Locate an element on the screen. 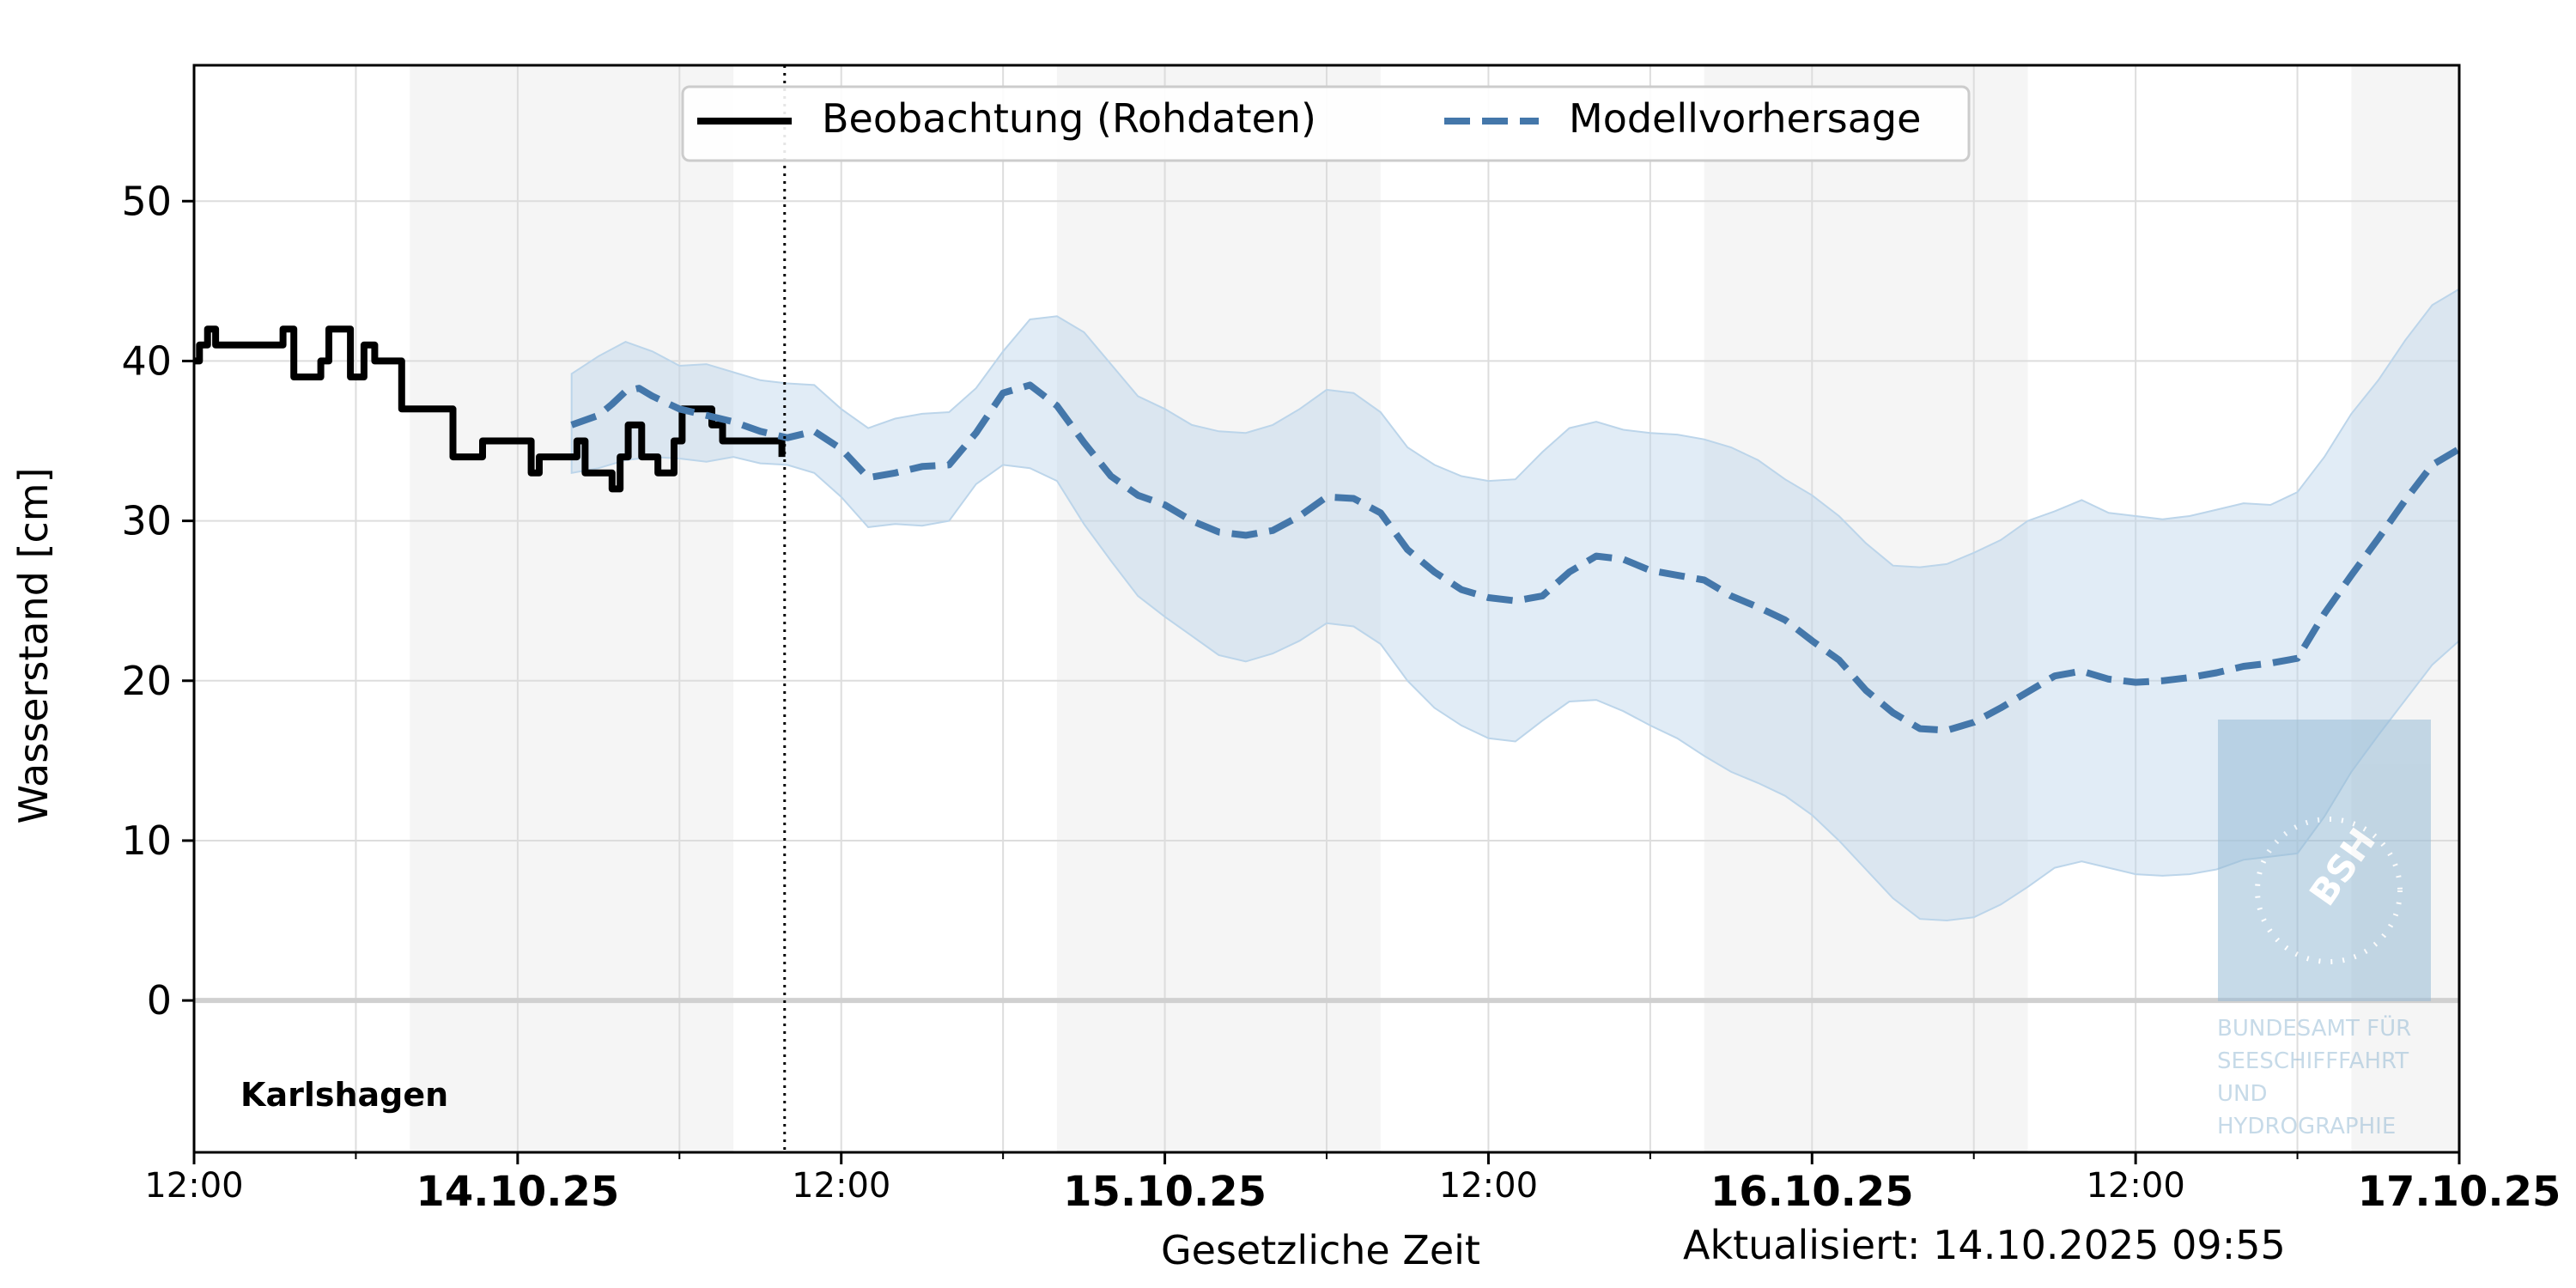  x-tick-label-2: 12:00 is located at coordinates (841, 1186).